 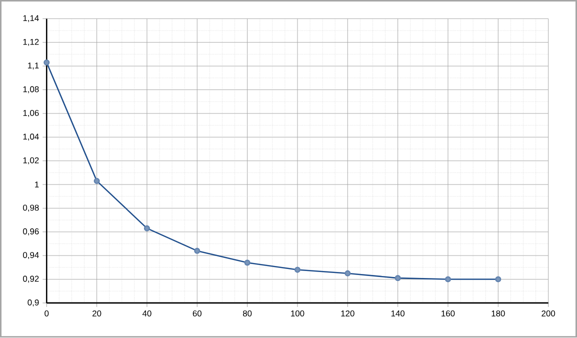 What do you see at coordinates (297, 313) in the screenshot?
I see `x-tick-label: 100` at bounding box center [297, 313].